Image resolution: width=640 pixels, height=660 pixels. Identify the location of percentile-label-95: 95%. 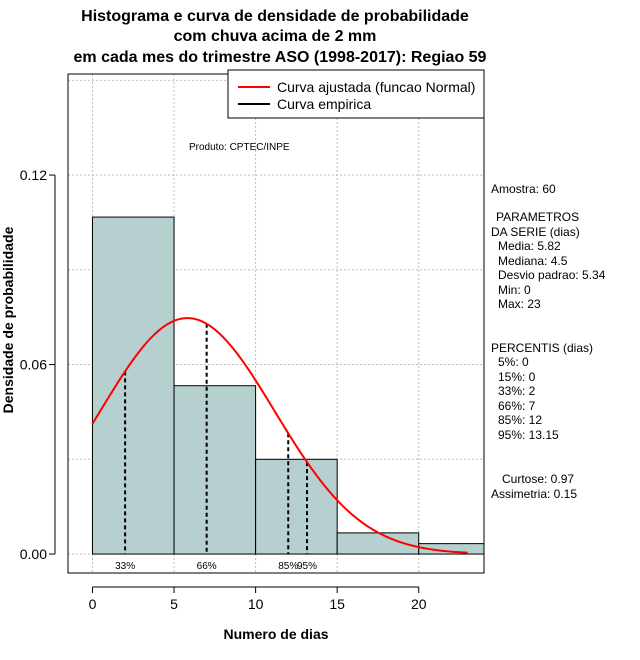
(307, 566).